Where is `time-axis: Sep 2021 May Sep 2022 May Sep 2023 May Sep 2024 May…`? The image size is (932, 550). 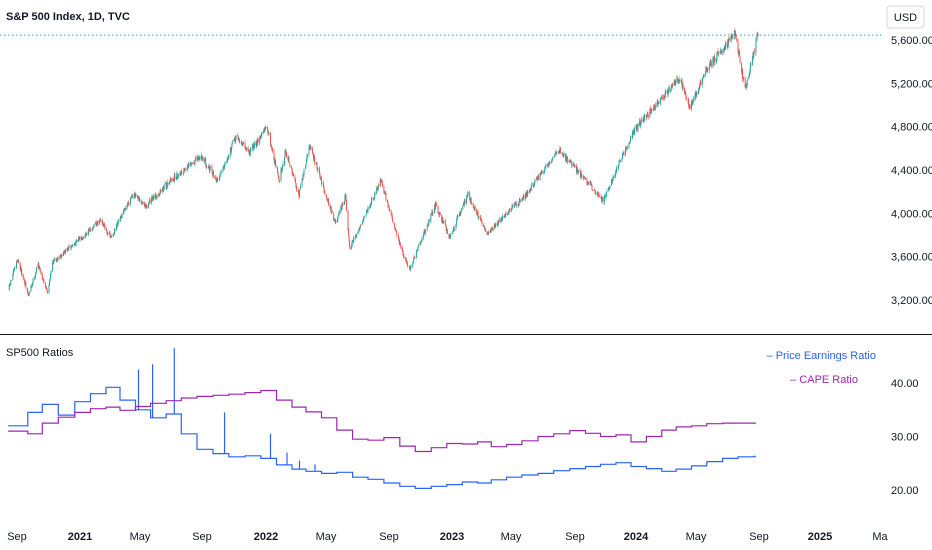
time-axis: Sep 2021 May Sep 2022 May Sep 2023 May Sep 2024 May… is located at coordinates (447, 537).